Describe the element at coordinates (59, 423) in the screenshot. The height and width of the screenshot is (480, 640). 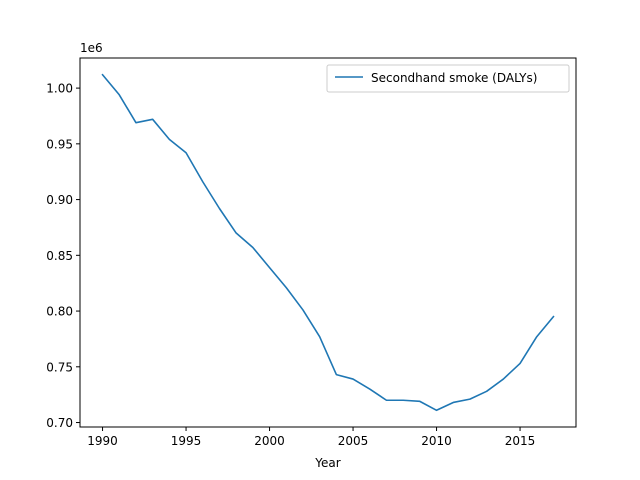
I see `y-tick-label: 0.70` at that location.